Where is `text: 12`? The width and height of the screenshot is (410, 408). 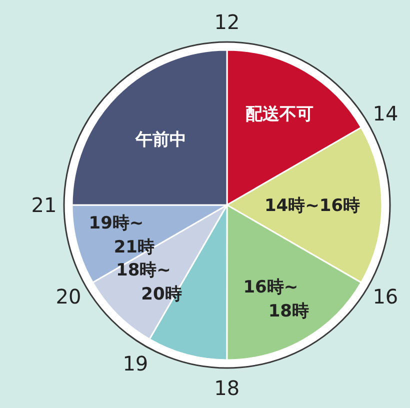
text: 12 is located at coordinates (227, 22).